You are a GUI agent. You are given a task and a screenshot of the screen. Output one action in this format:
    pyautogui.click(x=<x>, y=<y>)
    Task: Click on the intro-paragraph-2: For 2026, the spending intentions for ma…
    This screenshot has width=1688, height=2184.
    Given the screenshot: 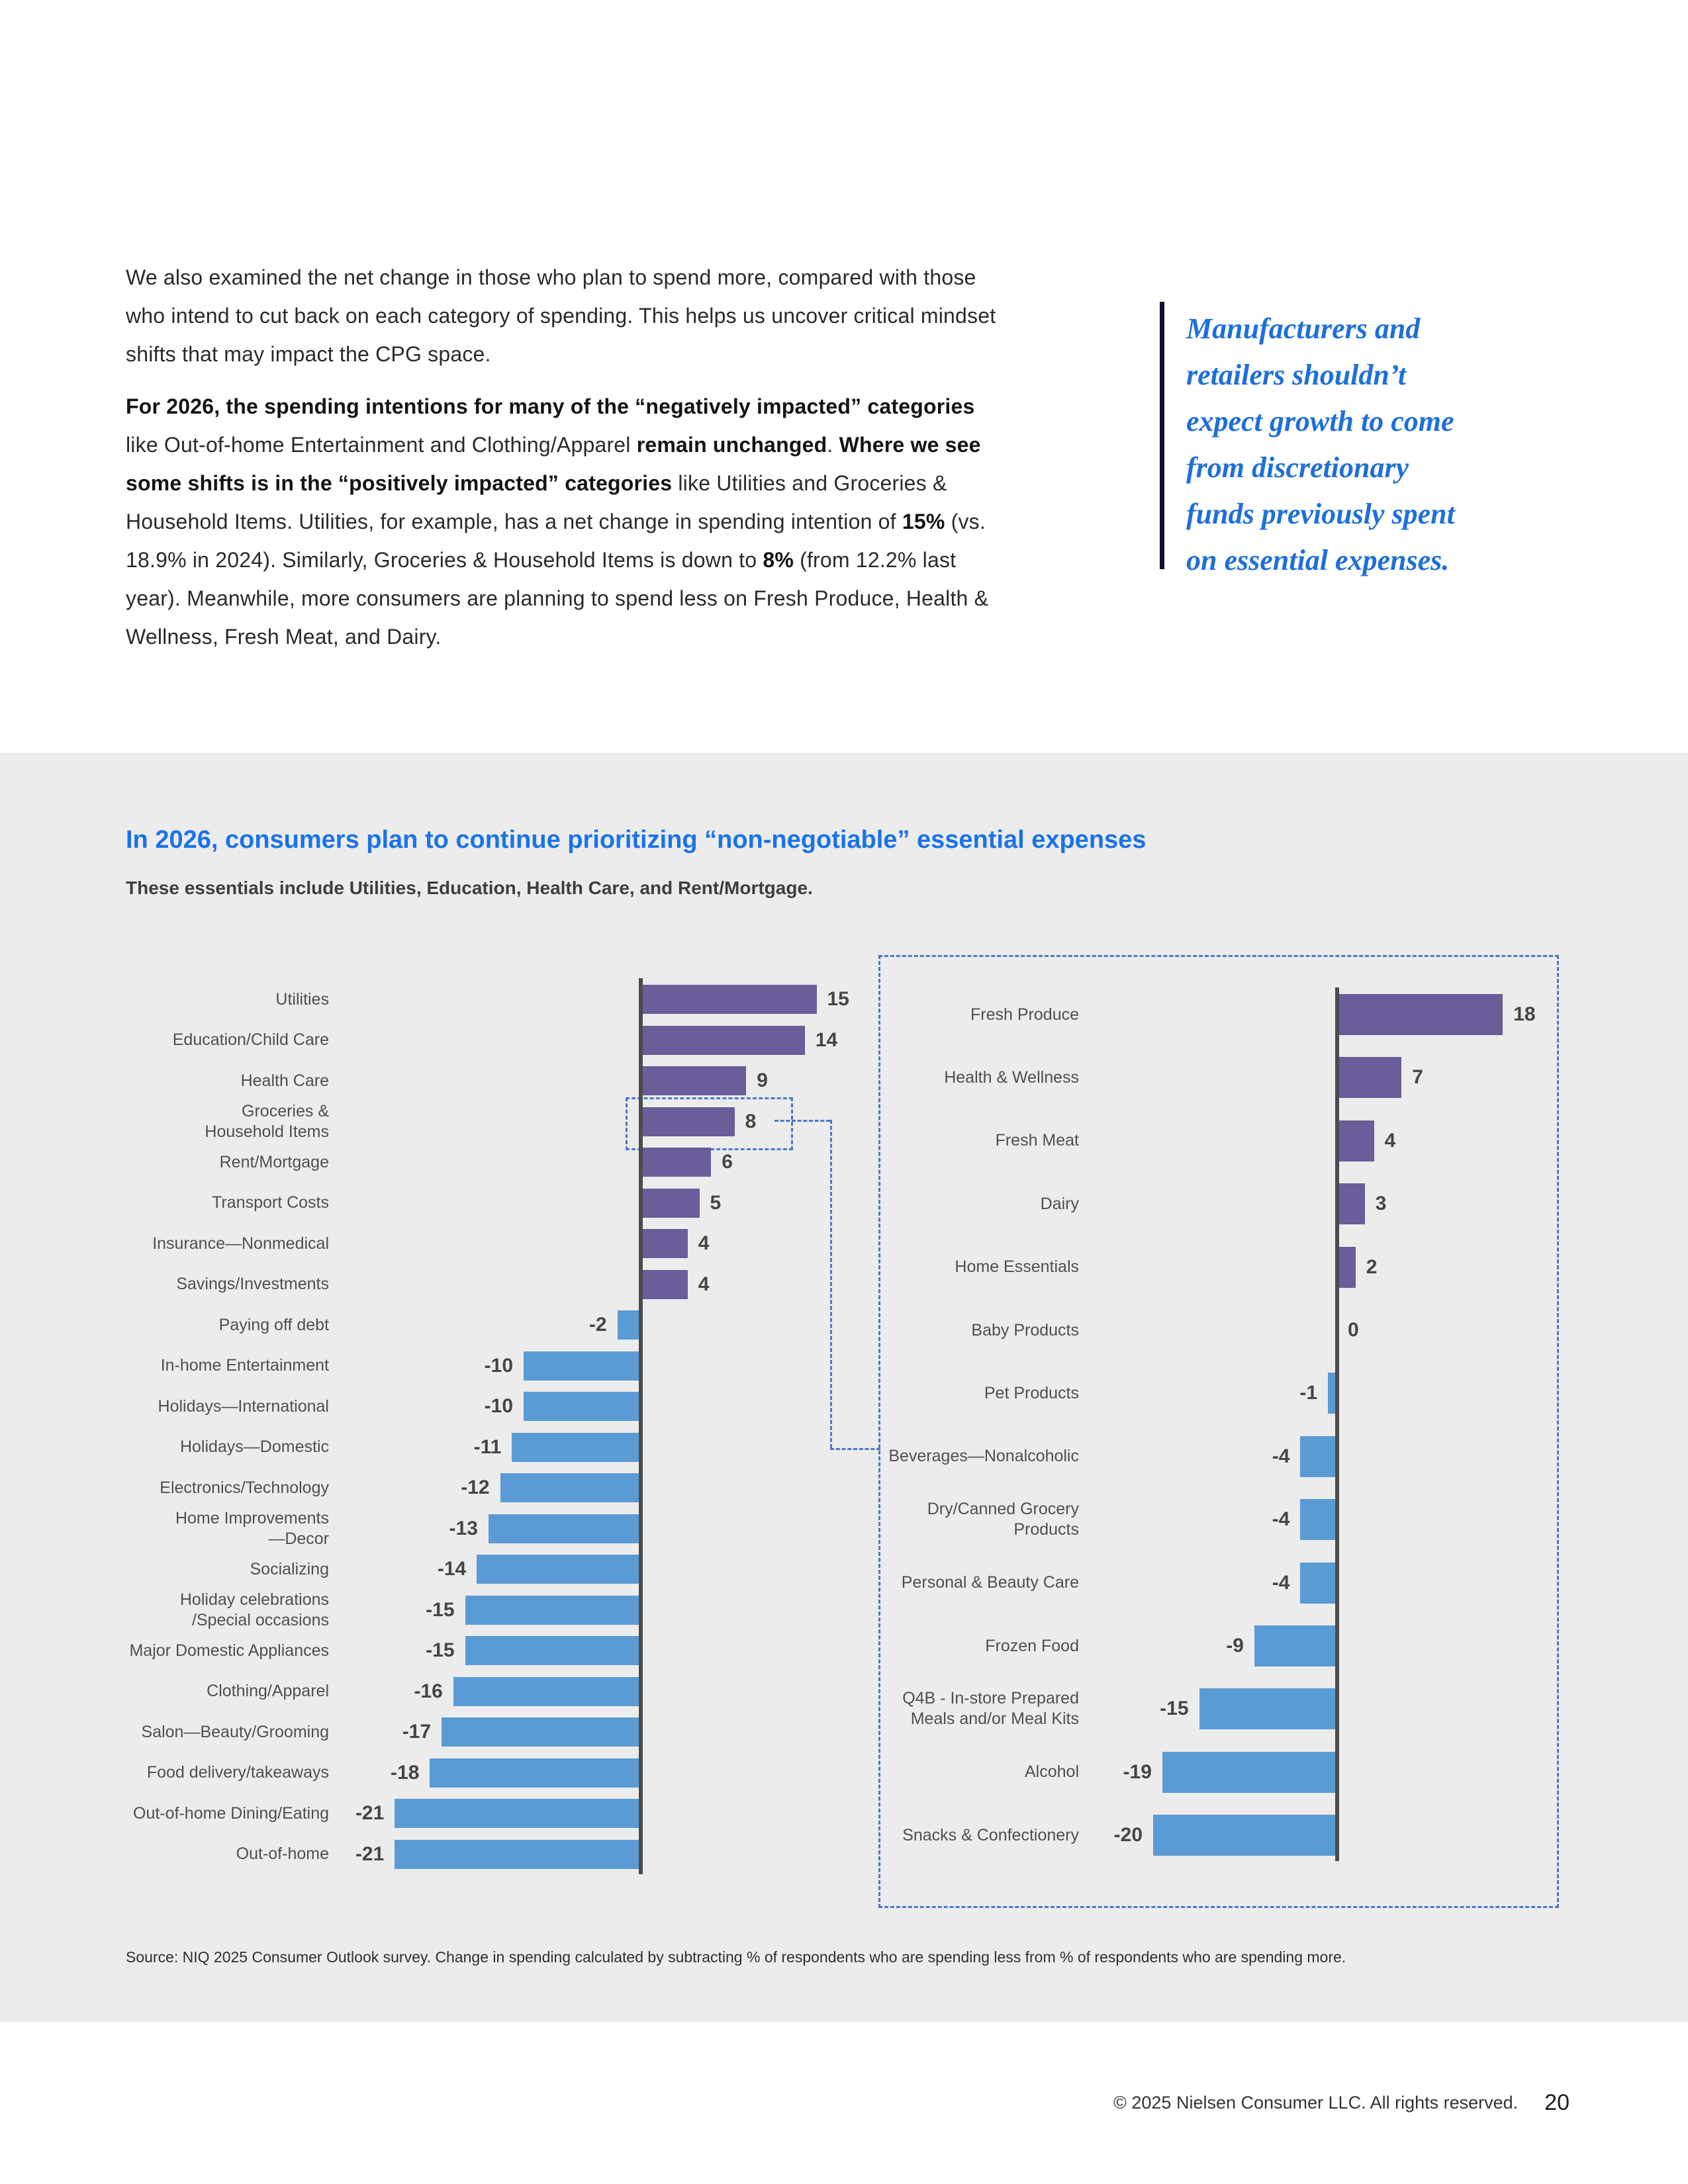 What is the action you would take?
    pyautogui.click(x=566, y=521)
    